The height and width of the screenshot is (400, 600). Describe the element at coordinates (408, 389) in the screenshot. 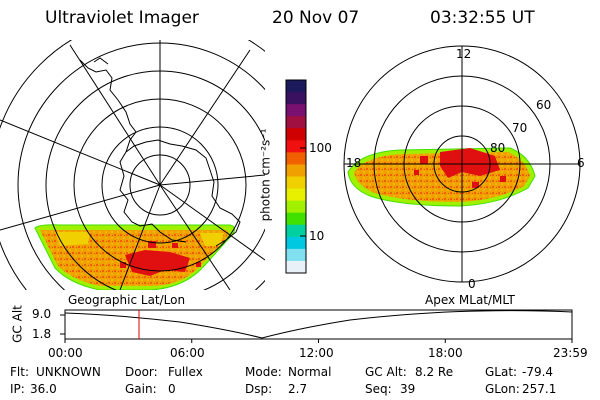

I see `seq-value: 39` at that location.